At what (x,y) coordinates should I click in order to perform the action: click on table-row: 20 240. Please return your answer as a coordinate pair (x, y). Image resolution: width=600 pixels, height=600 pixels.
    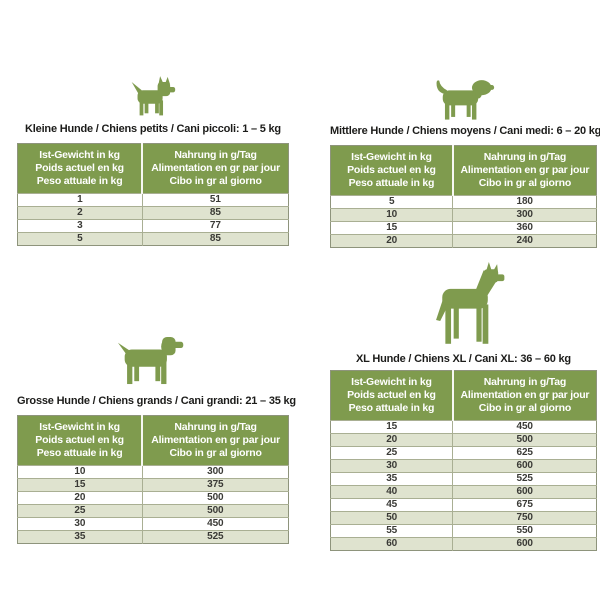
    Looking at the image, I should click on (463, 241).